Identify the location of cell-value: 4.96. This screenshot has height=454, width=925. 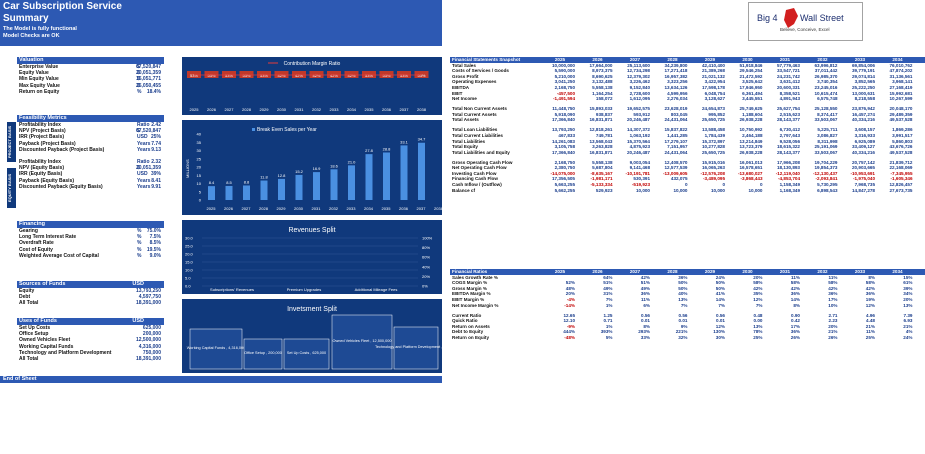
(870, 315).